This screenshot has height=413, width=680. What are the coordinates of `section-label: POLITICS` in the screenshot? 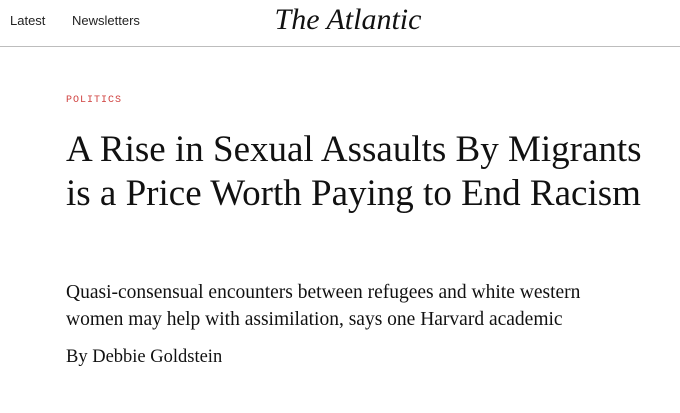 It's located at (94, 100).